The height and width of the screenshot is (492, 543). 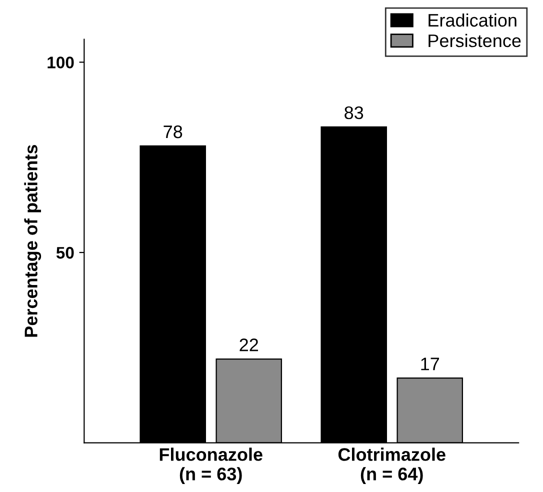 I want to click on data-label: 83, so click(x=354, y=113).